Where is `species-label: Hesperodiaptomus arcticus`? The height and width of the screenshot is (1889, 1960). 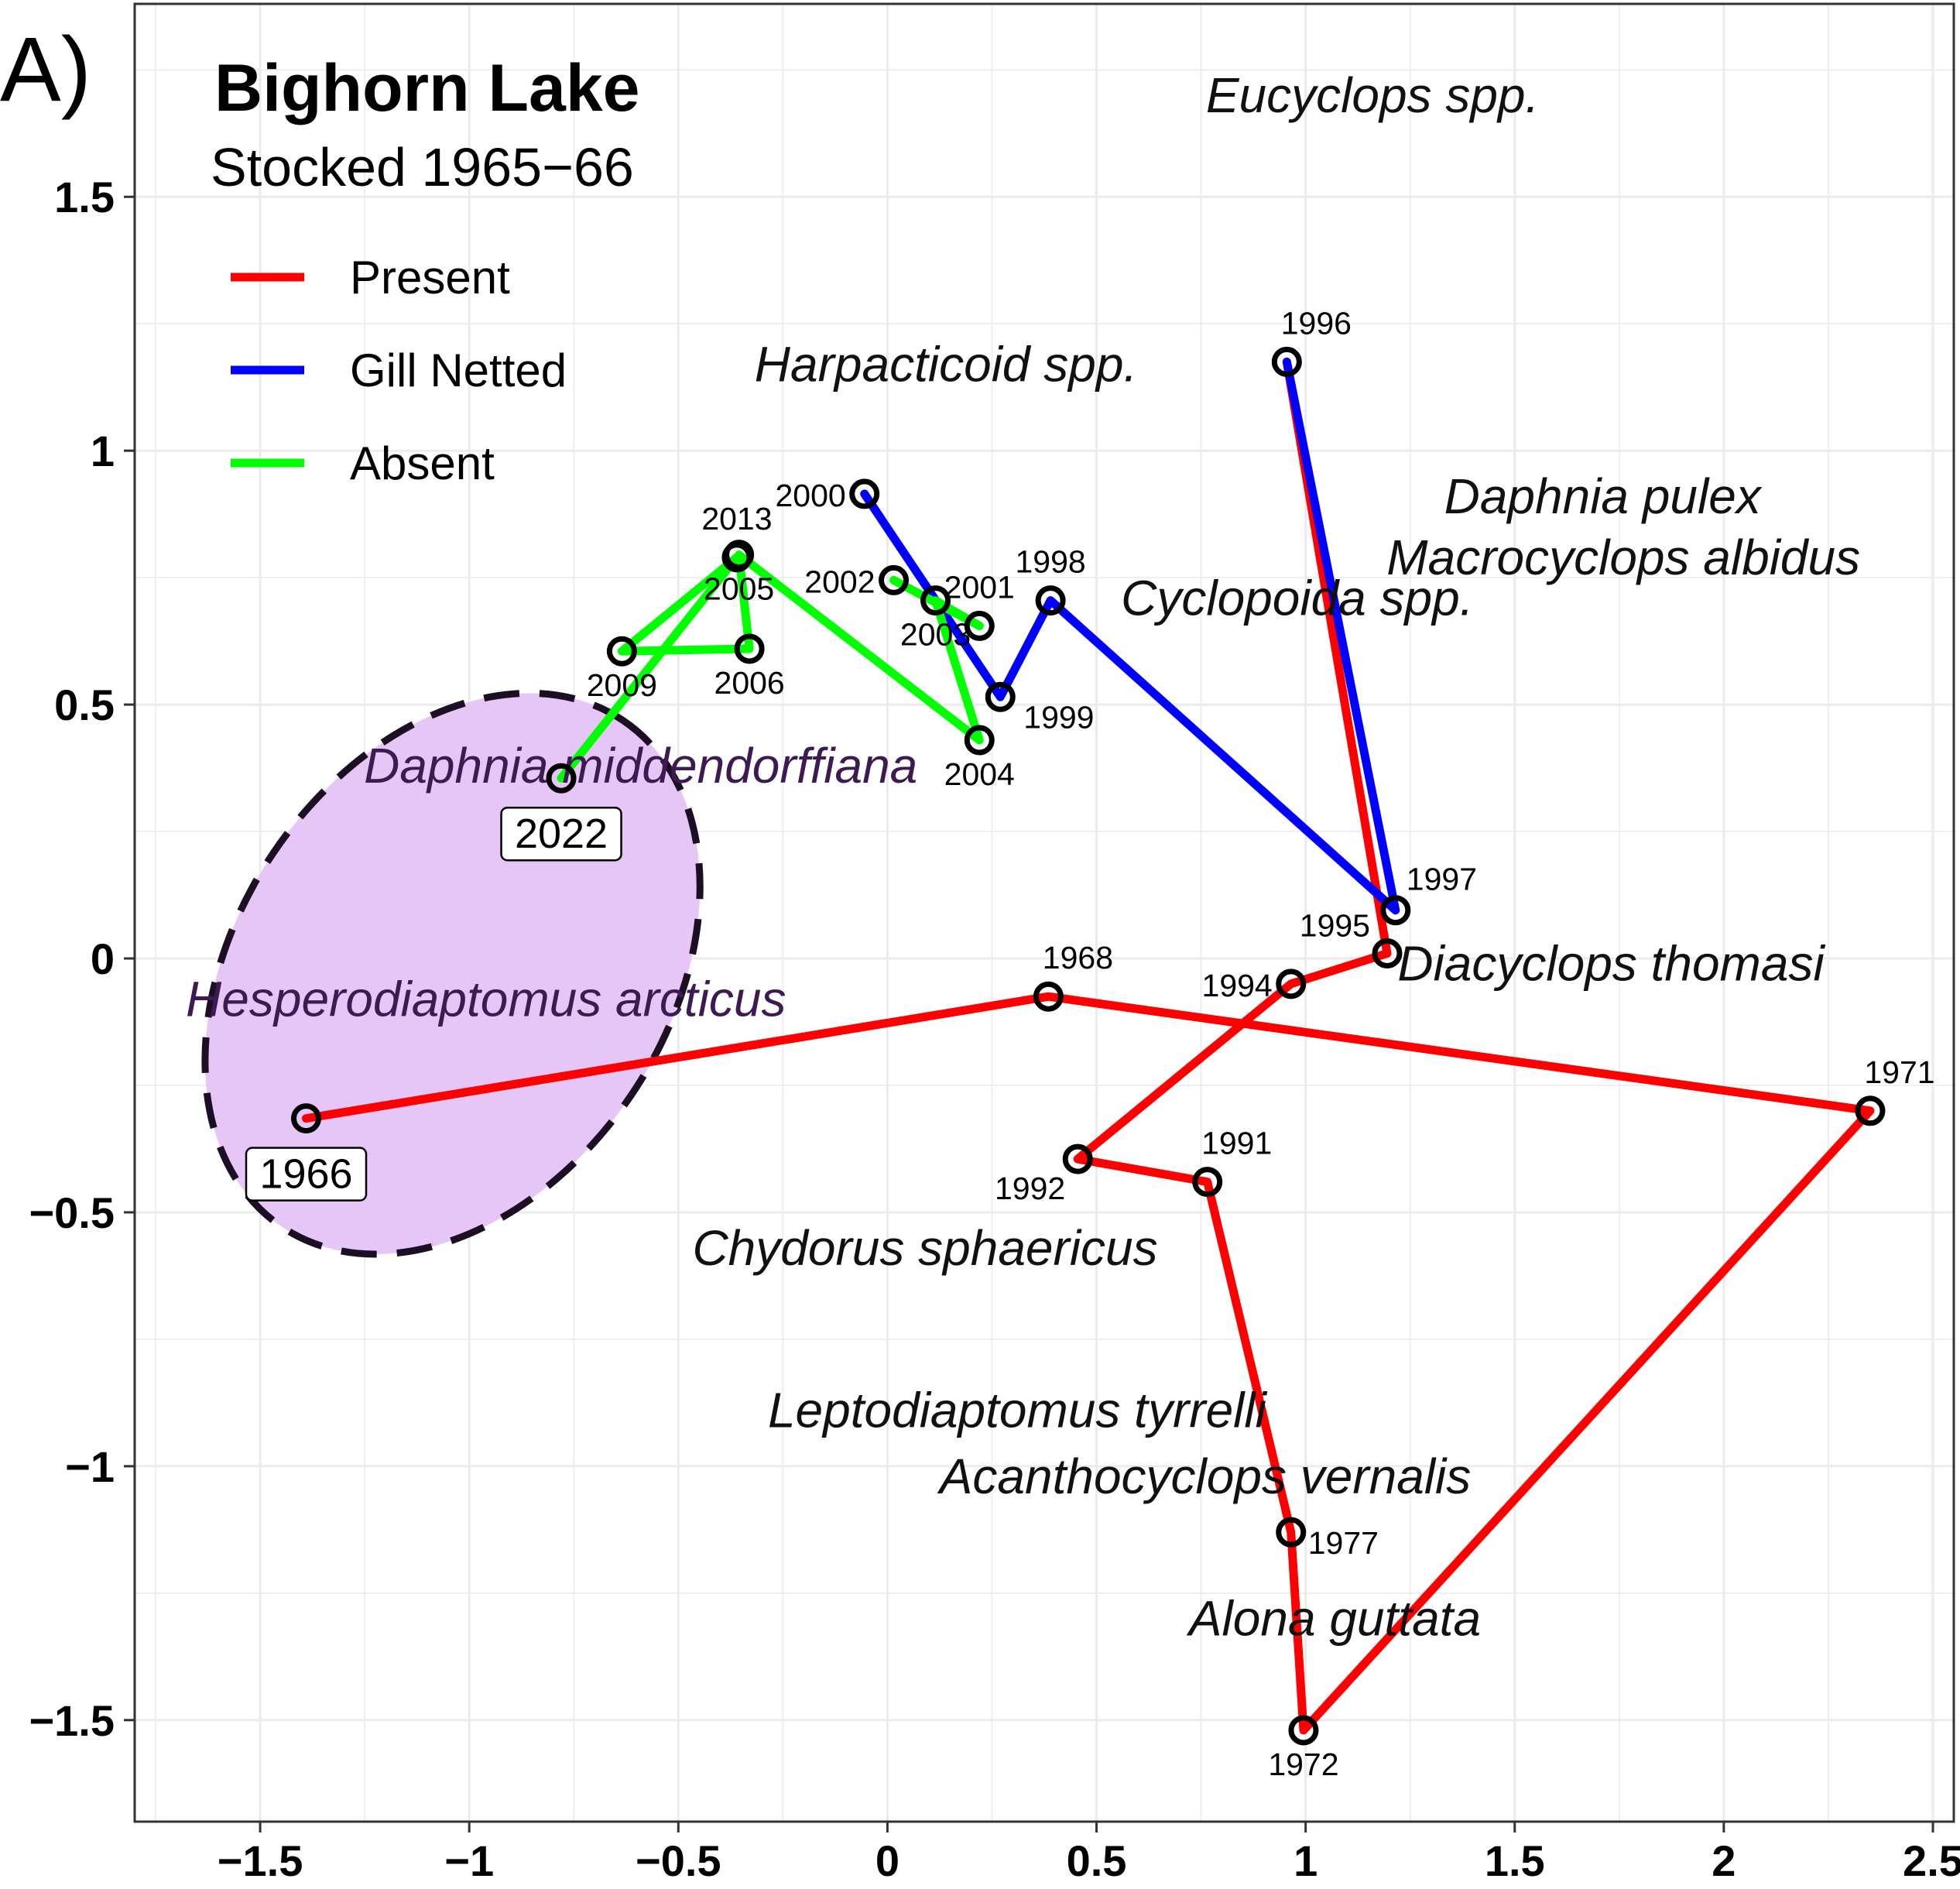 species-label: Hesperodiaptomus arcticus is located at coordinates (486, 999).